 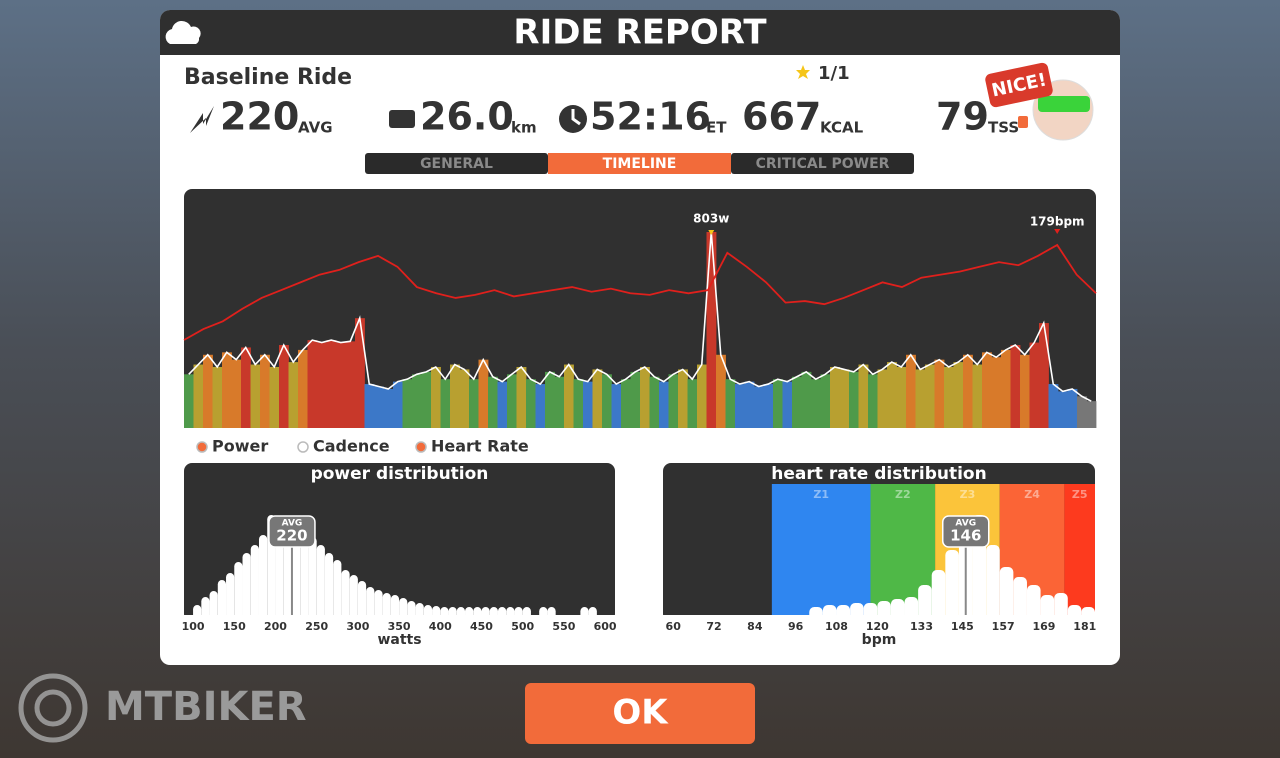 I want to click on ok-button-label: OK, so click(x=640, y=713).